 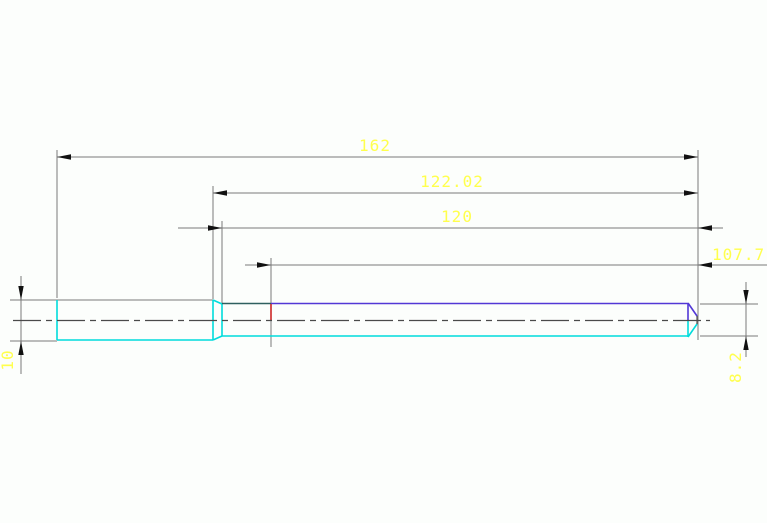 What do you see at coordinates (484, 311) in the screenshot?
I see `shaft-outline-purple` at bounding box center [484, 311].